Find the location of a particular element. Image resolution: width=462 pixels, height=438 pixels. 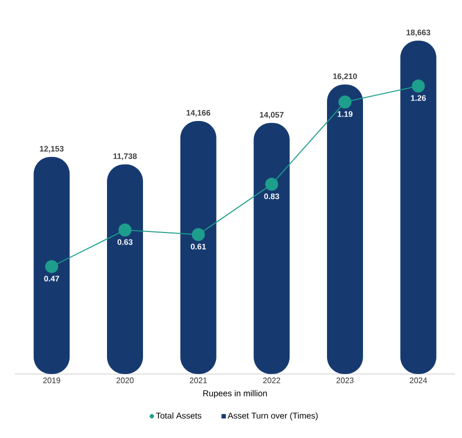

data-label: 0.47 is located at coordinates (52, 279).